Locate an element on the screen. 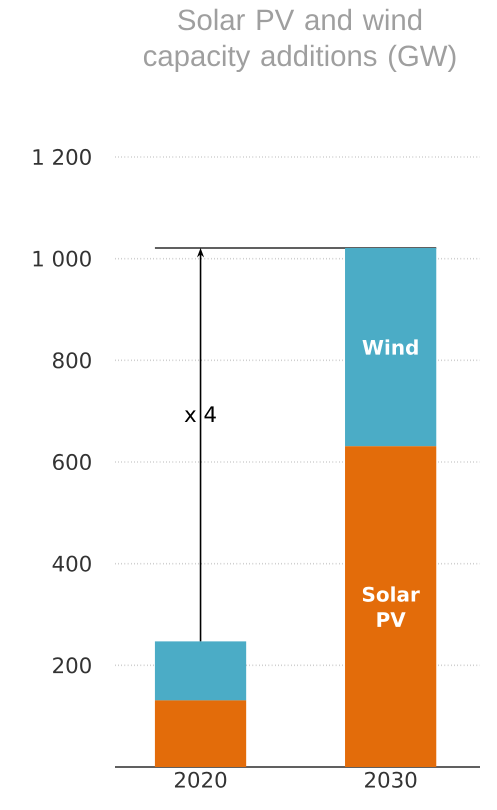  series-label: Solar PV is located at coordinates (391, 606).